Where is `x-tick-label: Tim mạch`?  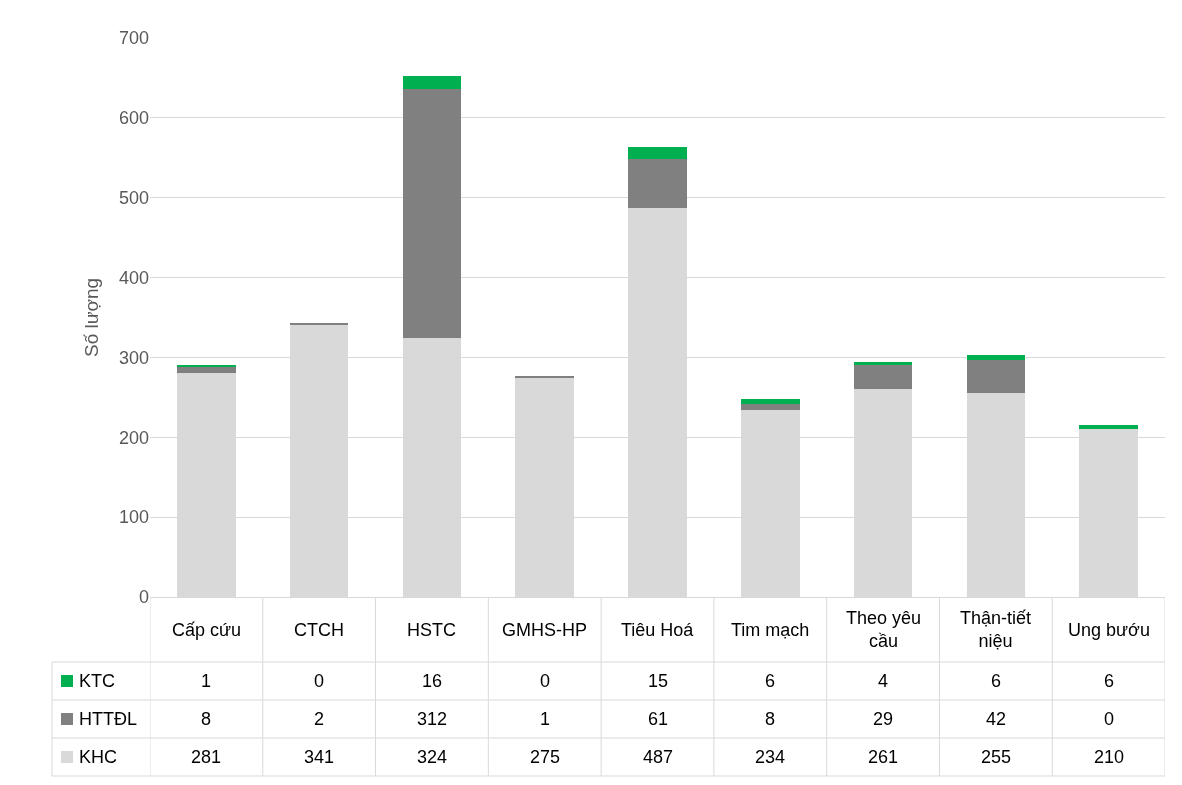
x-tick-label: Tim mạch is located at coordinates (770, 630).